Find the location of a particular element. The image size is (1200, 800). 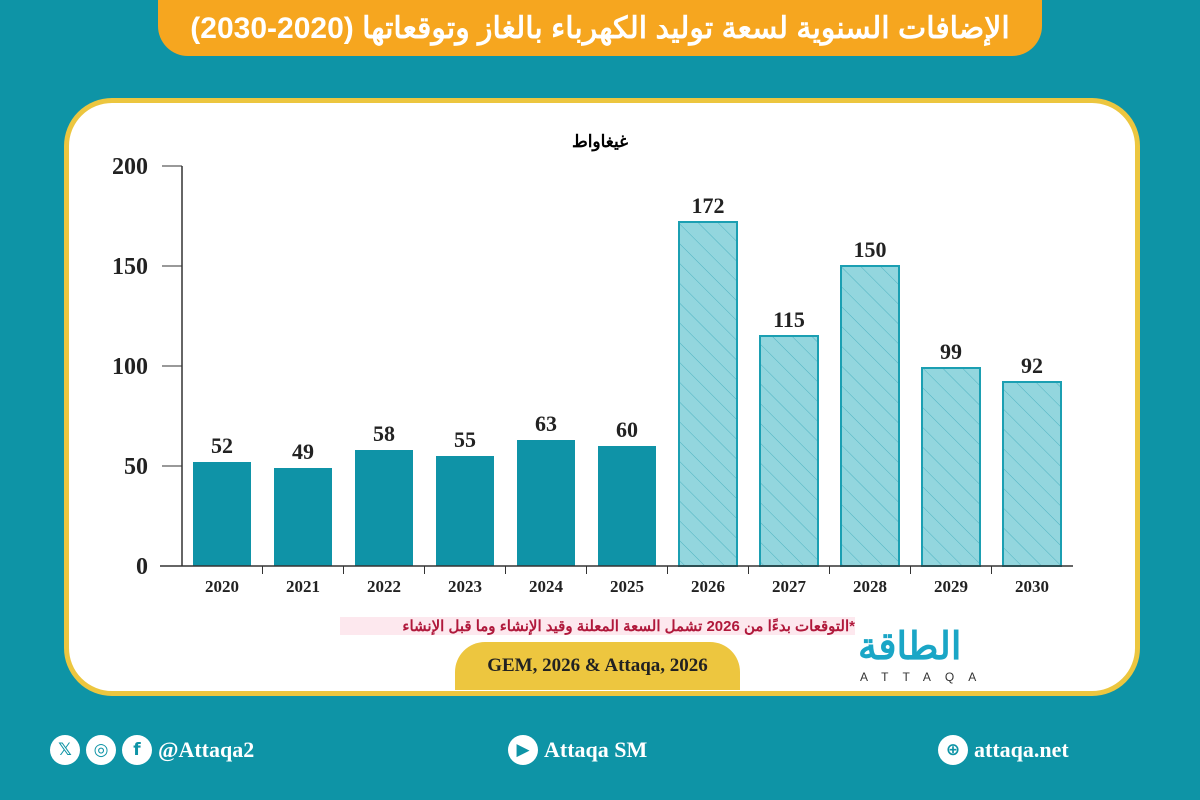

social-handle: @Attaqa2 is located at coordinates (206, 749).